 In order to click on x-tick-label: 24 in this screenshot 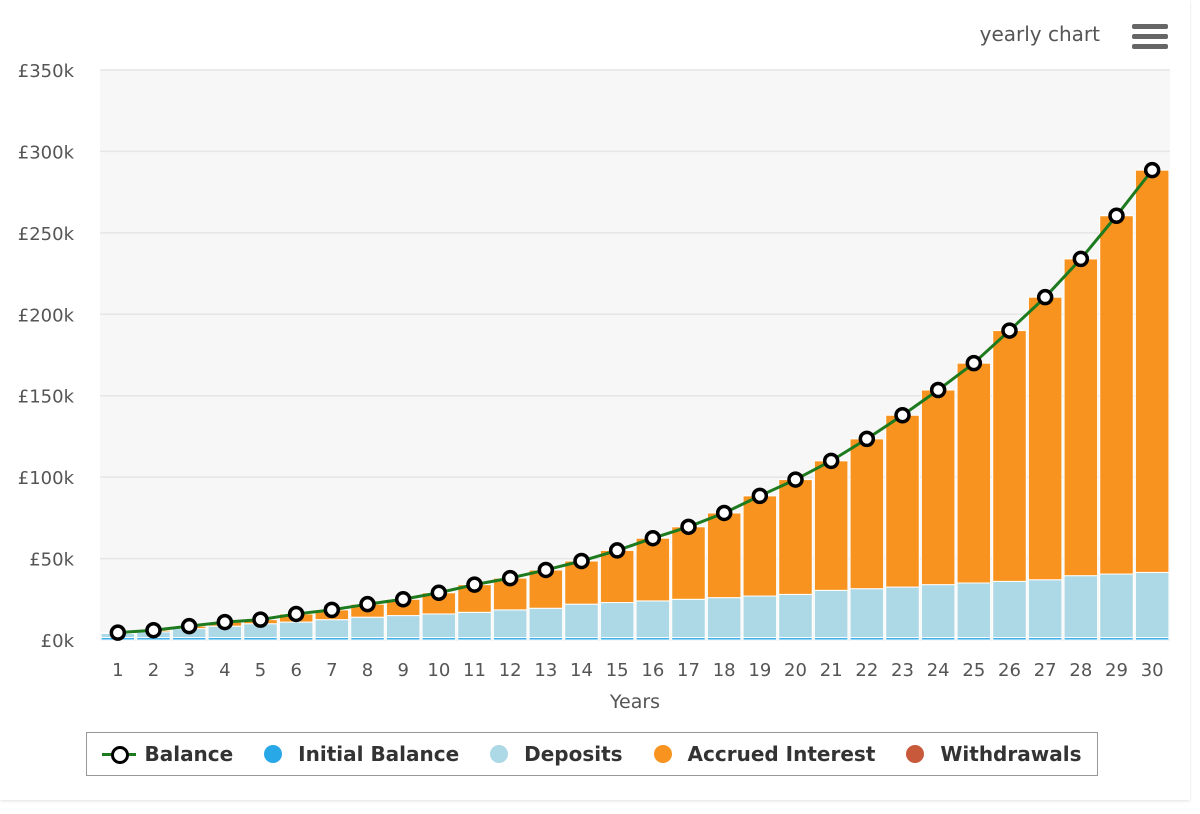, I will do `click(938, 670)`.